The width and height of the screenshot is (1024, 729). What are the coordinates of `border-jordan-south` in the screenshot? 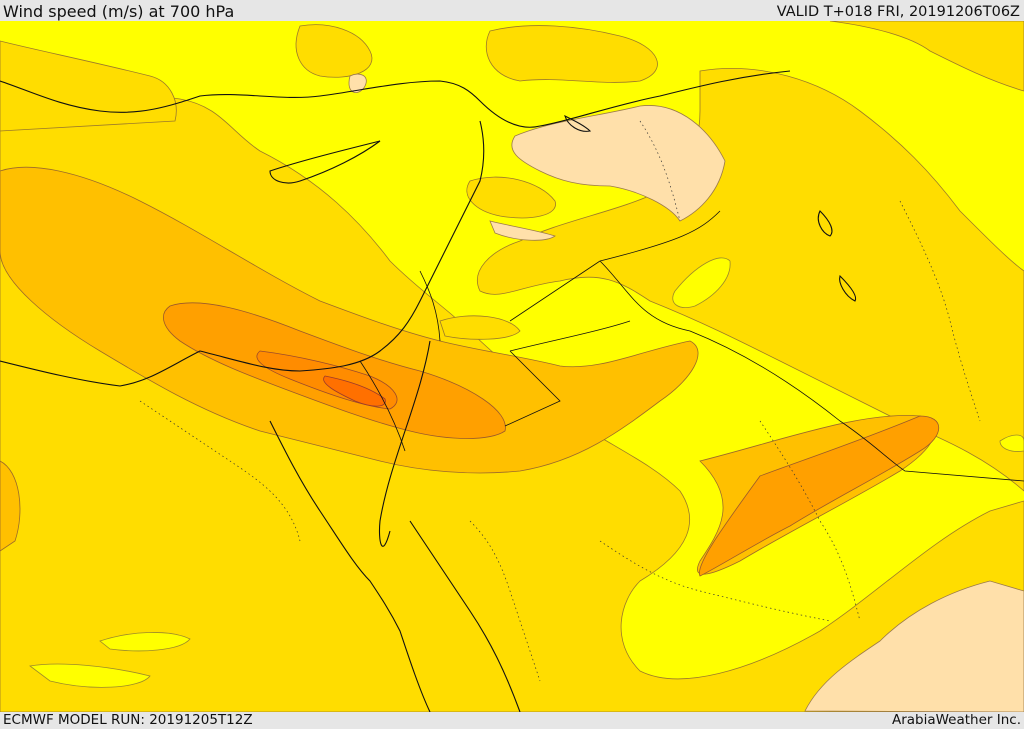 It's located at (532, 388).